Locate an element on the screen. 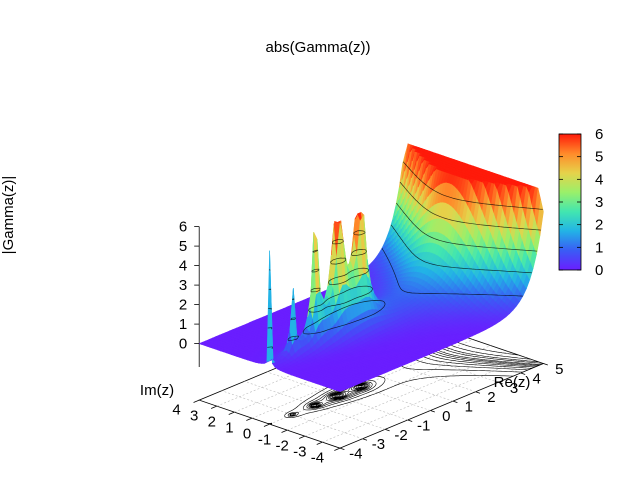  surface-cell is located at coordinates (540, 217).